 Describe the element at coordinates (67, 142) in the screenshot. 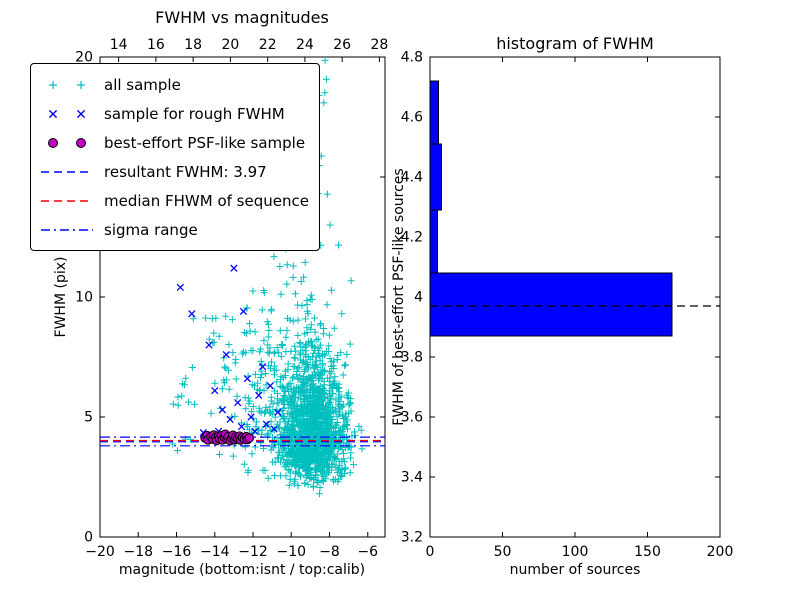

I see `circle-marker-icon` at that location.